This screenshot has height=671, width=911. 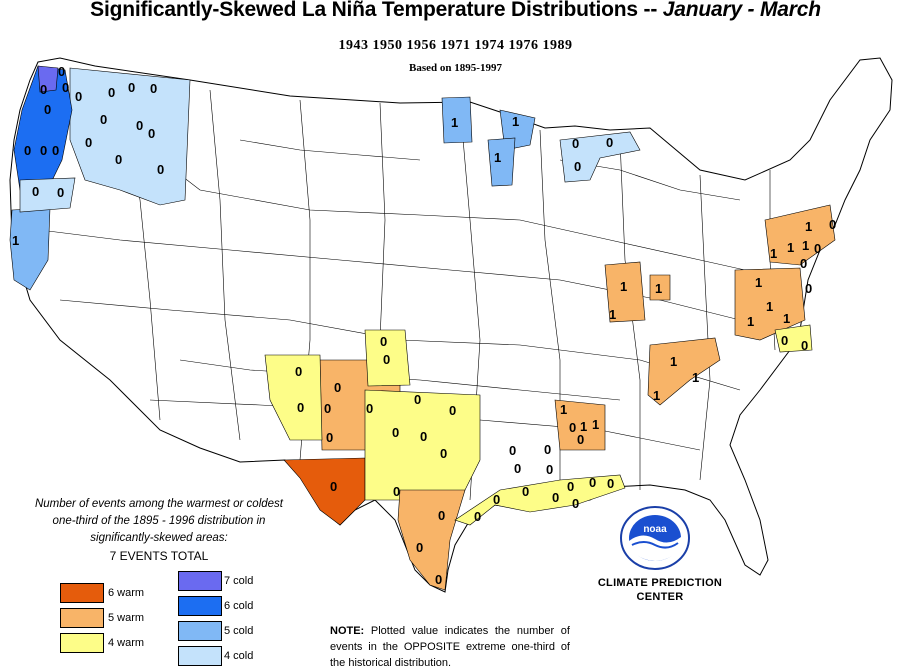 I want to click on label-4-warm: 4 warm, so click(x=126, y=643).